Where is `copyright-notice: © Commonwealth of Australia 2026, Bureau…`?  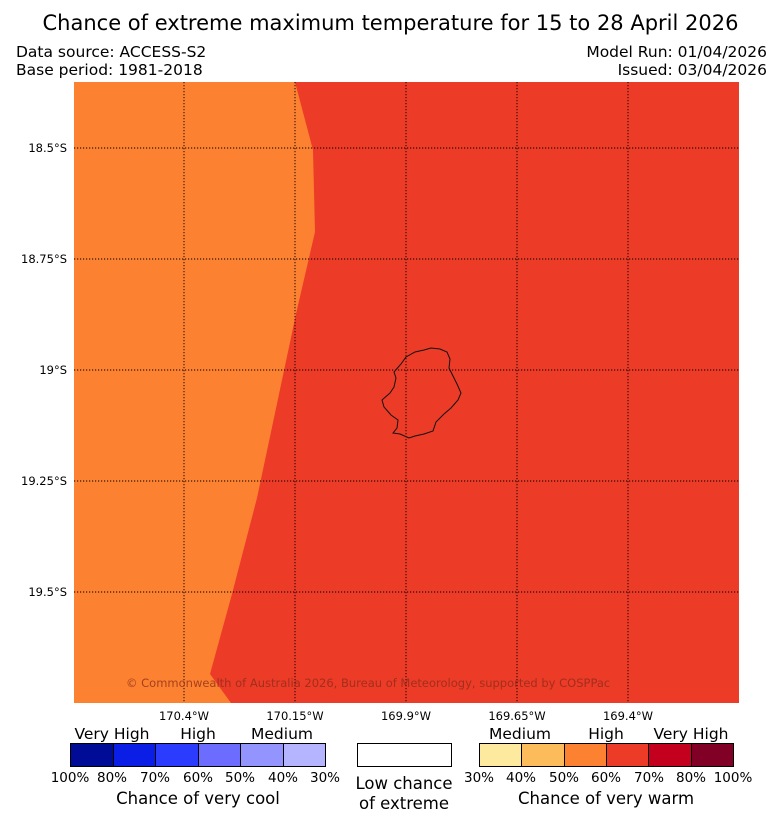 copyright-notice: © Commonwealth of Australia 2026, Bureau… is located at coordinates (368, 683).